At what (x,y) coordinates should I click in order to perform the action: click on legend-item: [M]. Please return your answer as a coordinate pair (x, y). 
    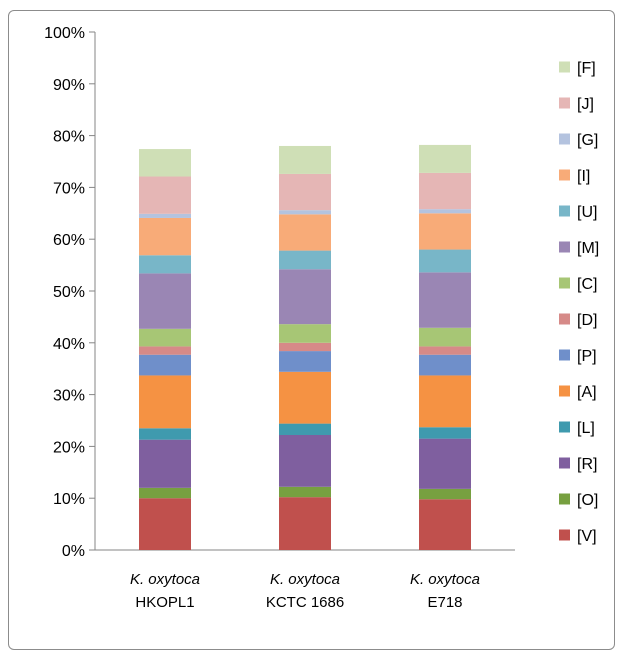
    Looking at the image, I should click on (579, 248).